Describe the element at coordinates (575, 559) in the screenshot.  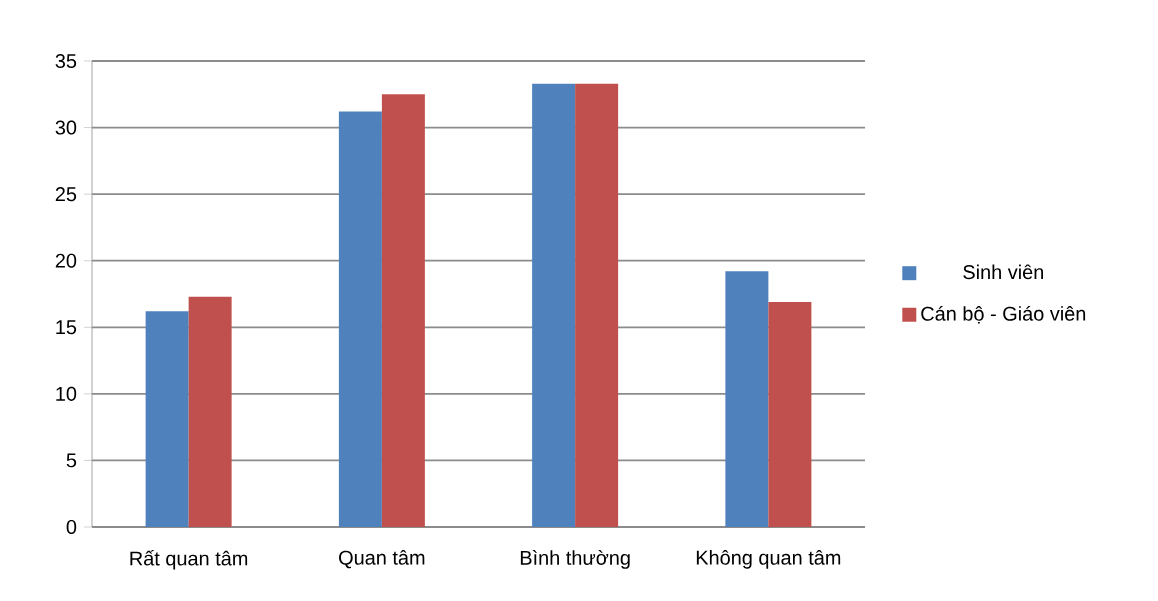
I see `x-tick-label: Bình thường` at that location.